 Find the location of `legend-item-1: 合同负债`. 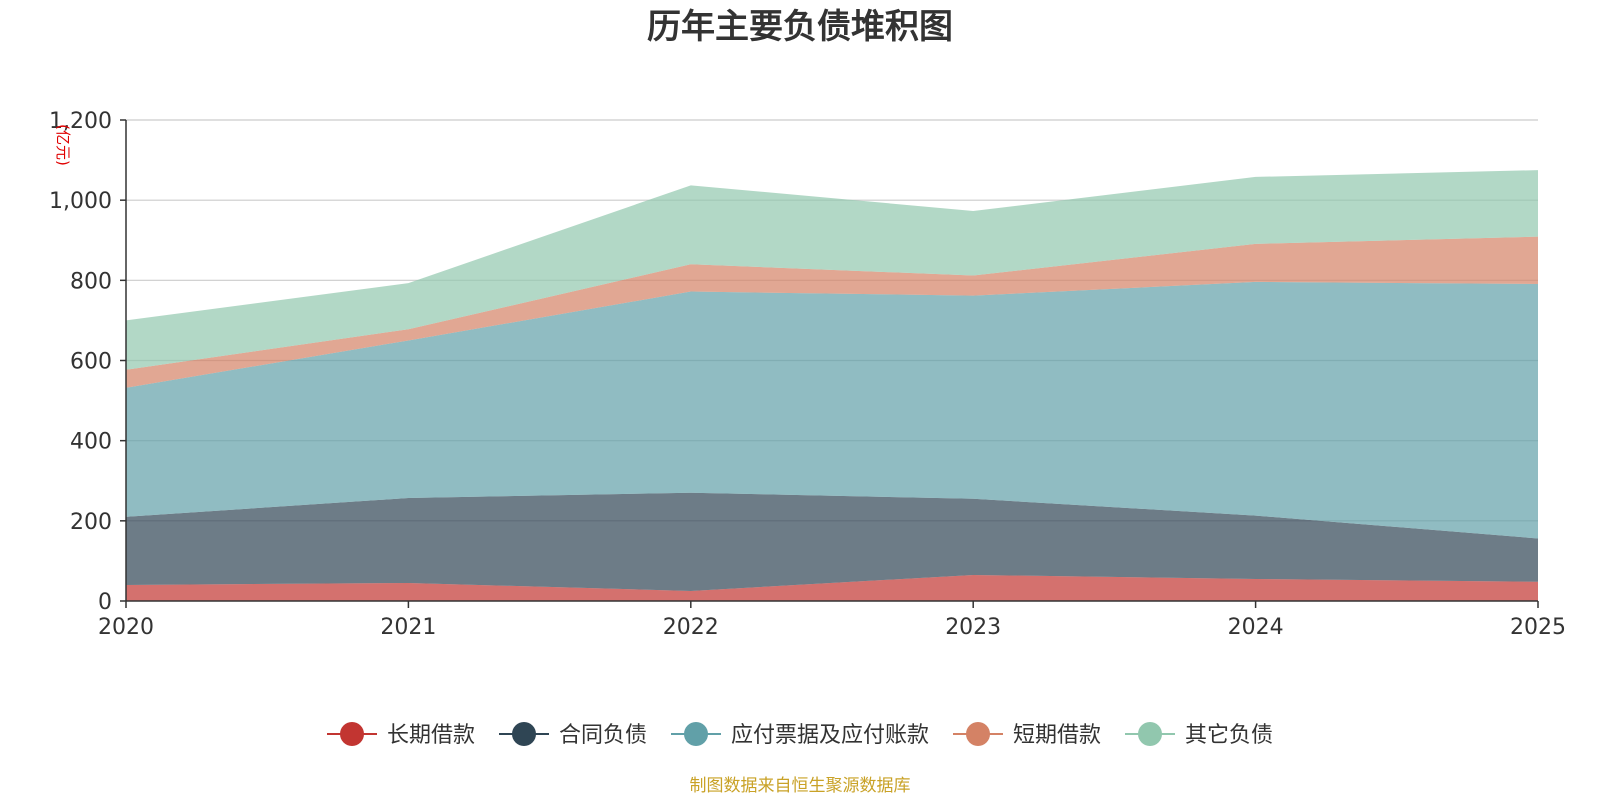

legend-item-1: 合同负债 is located at coordinates (573, 735).